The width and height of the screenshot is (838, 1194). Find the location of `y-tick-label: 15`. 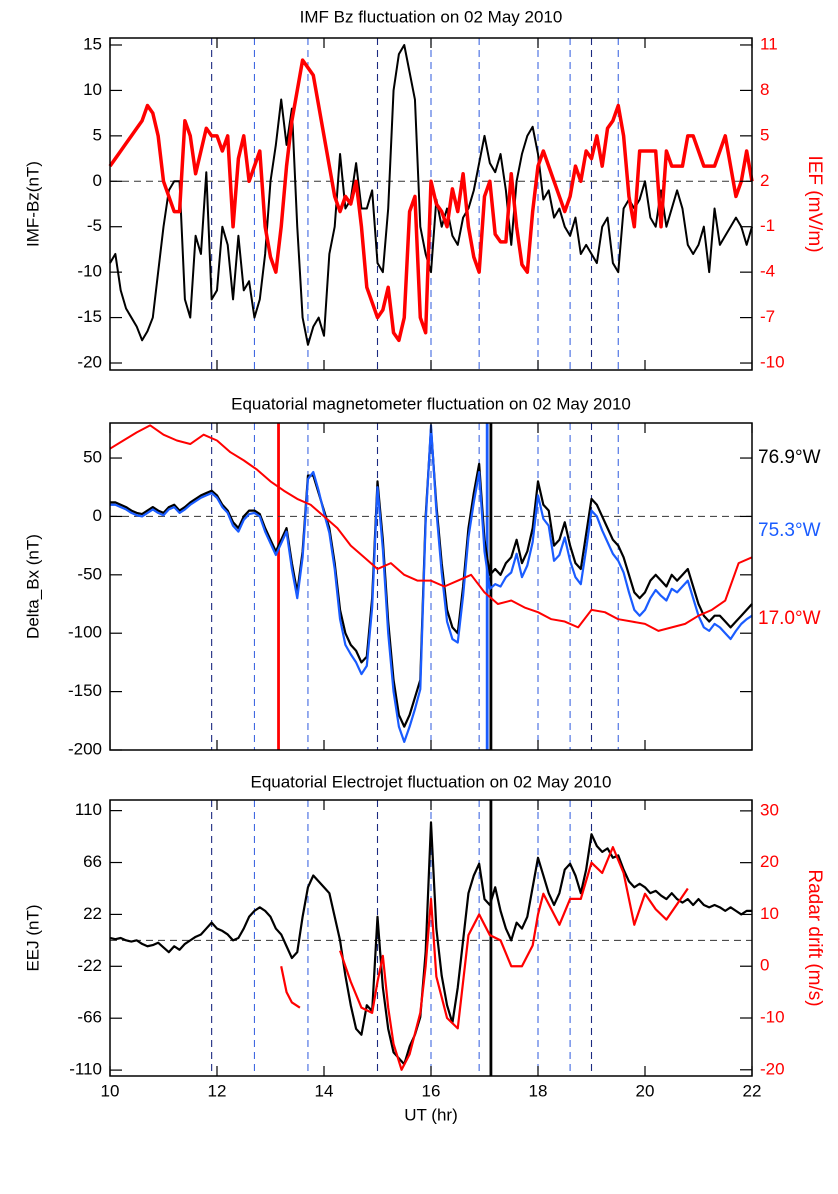

y-tick-label: 15 is located at coordinates (92, 43).